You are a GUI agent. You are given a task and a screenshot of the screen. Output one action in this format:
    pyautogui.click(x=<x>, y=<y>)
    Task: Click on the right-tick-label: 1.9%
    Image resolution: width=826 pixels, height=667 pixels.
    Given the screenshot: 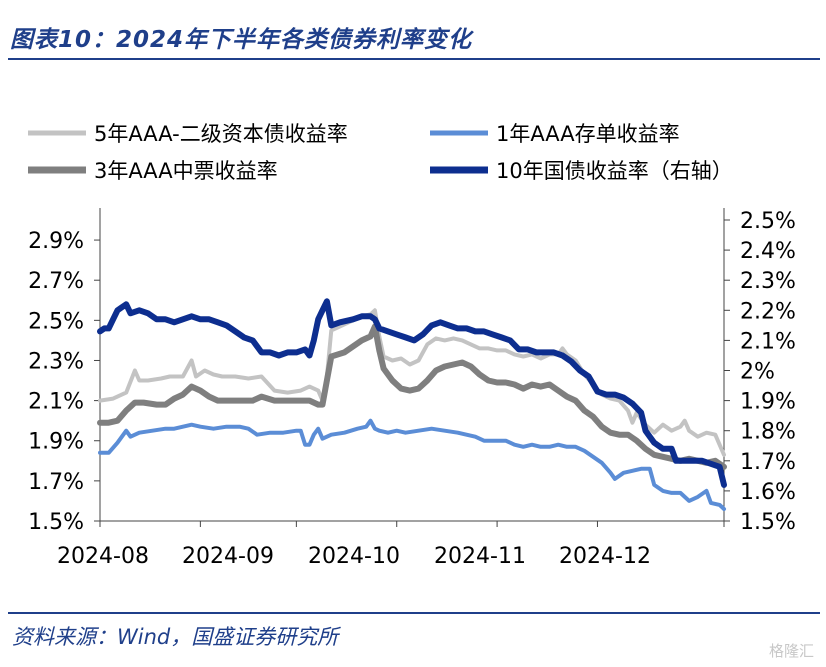 What is the action you would take?
    pyautogui.click(x=768, y=402)
    